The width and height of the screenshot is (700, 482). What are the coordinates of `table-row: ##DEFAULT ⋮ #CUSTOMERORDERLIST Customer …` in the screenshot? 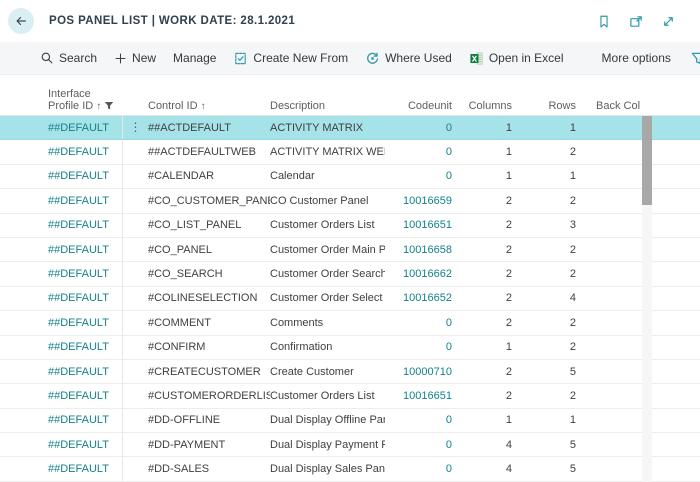 It's located at (350, 396).